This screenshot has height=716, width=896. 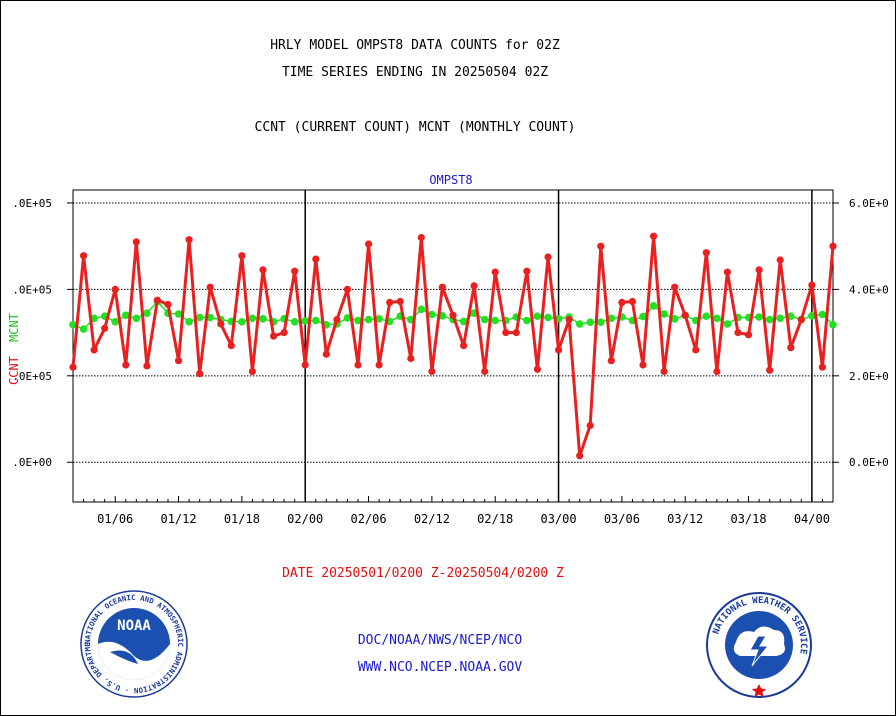 What do you see at coordinates (869, 203) in the screenshot?
I see `y-tick-label-right: 6.0E+0` at bounding box center [869, 203].